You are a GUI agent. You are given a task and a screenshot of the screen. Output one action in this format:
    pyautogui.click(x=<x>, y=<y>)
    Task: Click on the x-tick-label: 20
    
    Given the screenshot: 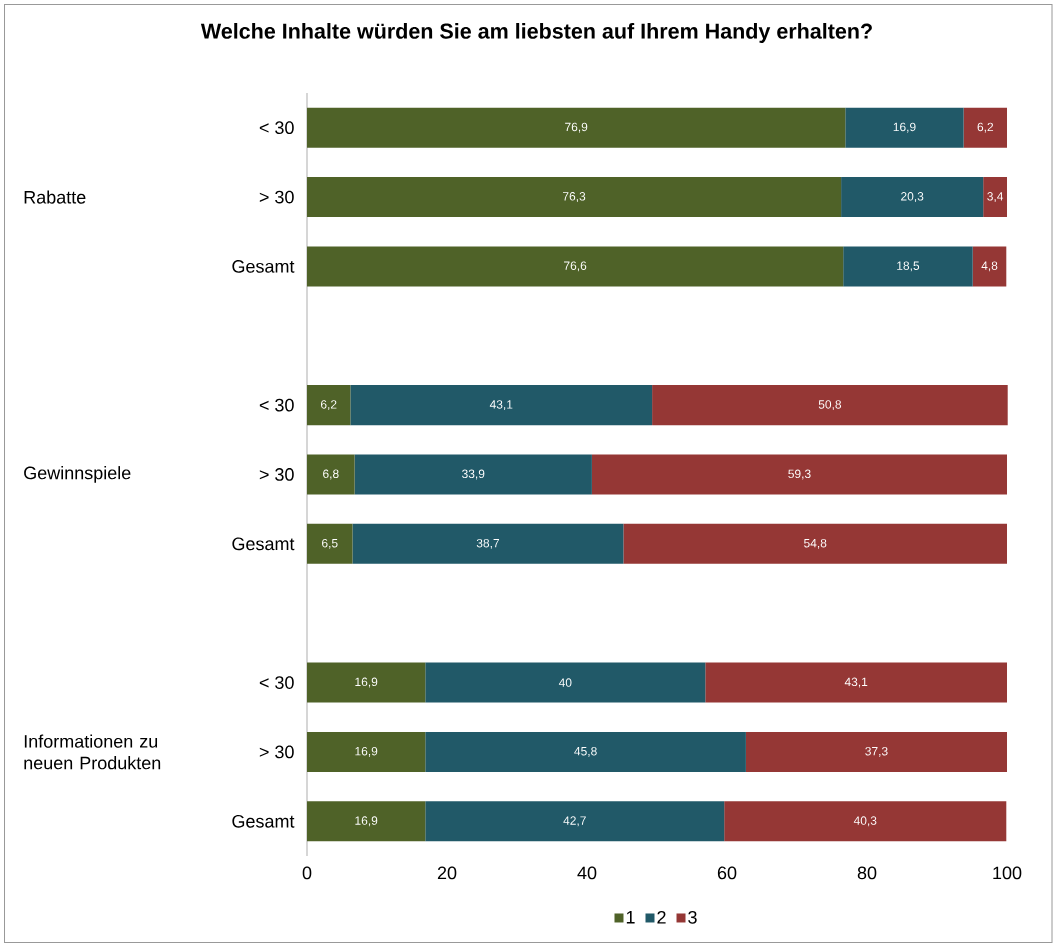 What is the action you would take?
    pyautogui.click(x=447, y=873)
    